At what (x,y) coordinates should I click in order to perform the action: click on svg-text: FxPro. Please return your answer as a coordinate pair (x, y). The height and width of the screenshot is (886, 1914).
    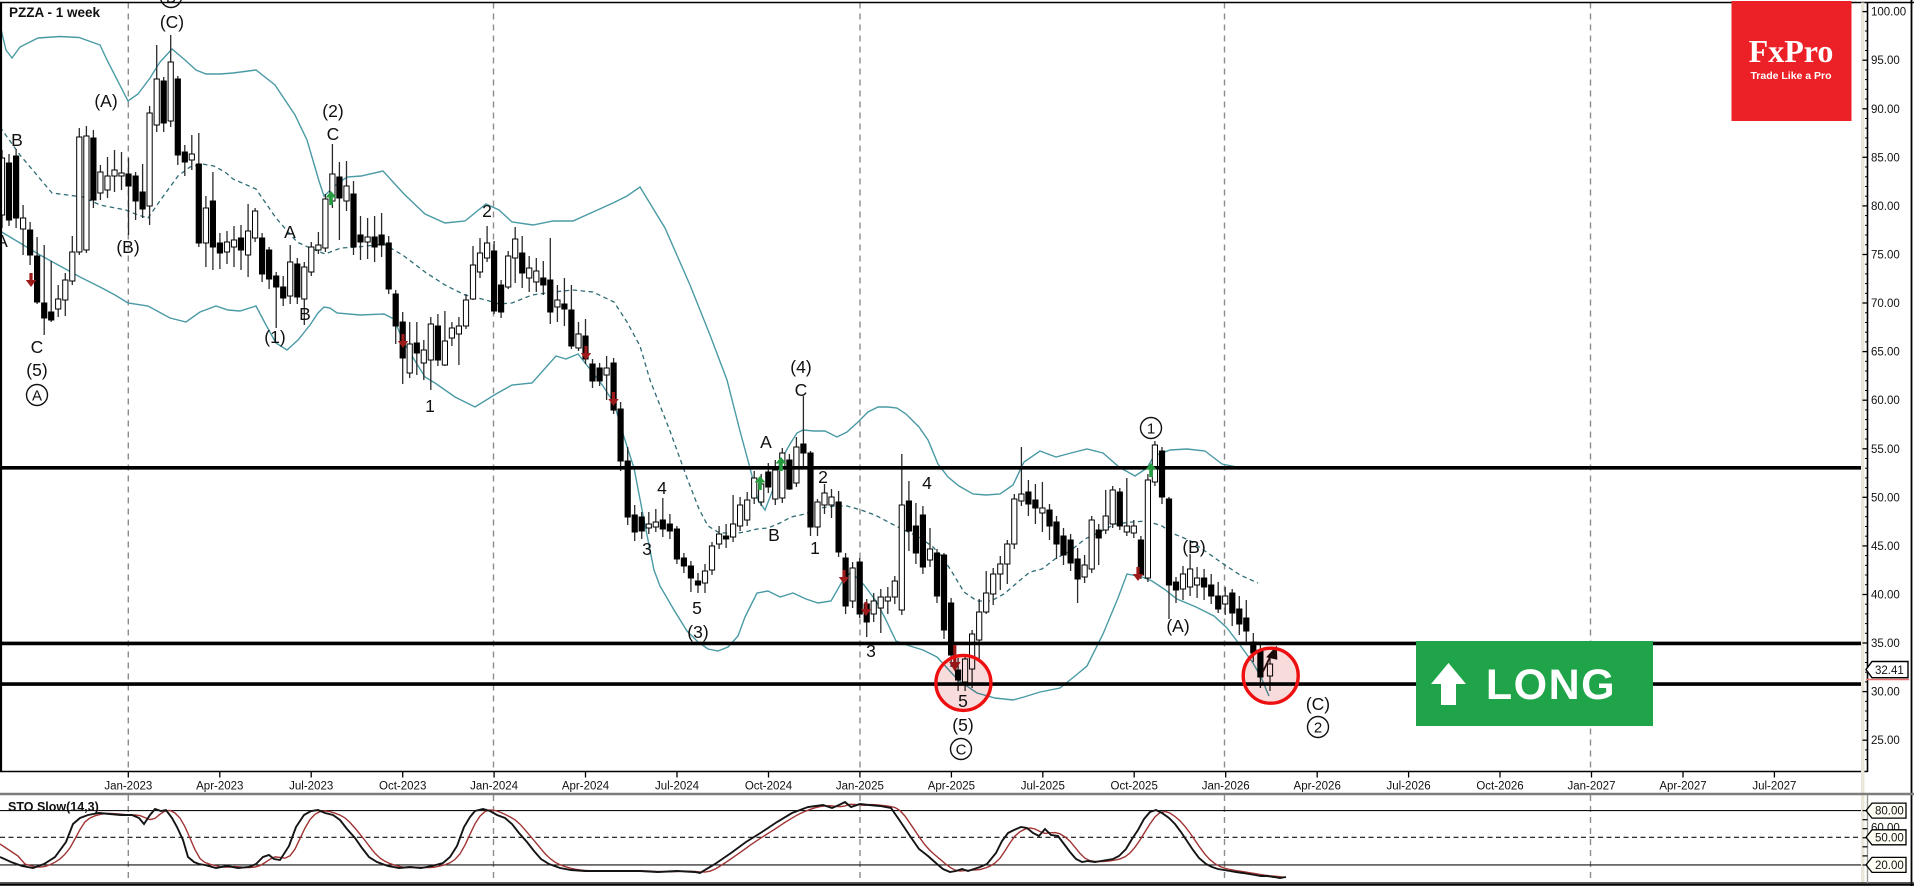
    Looking at the image, I should click on (1791, 51).